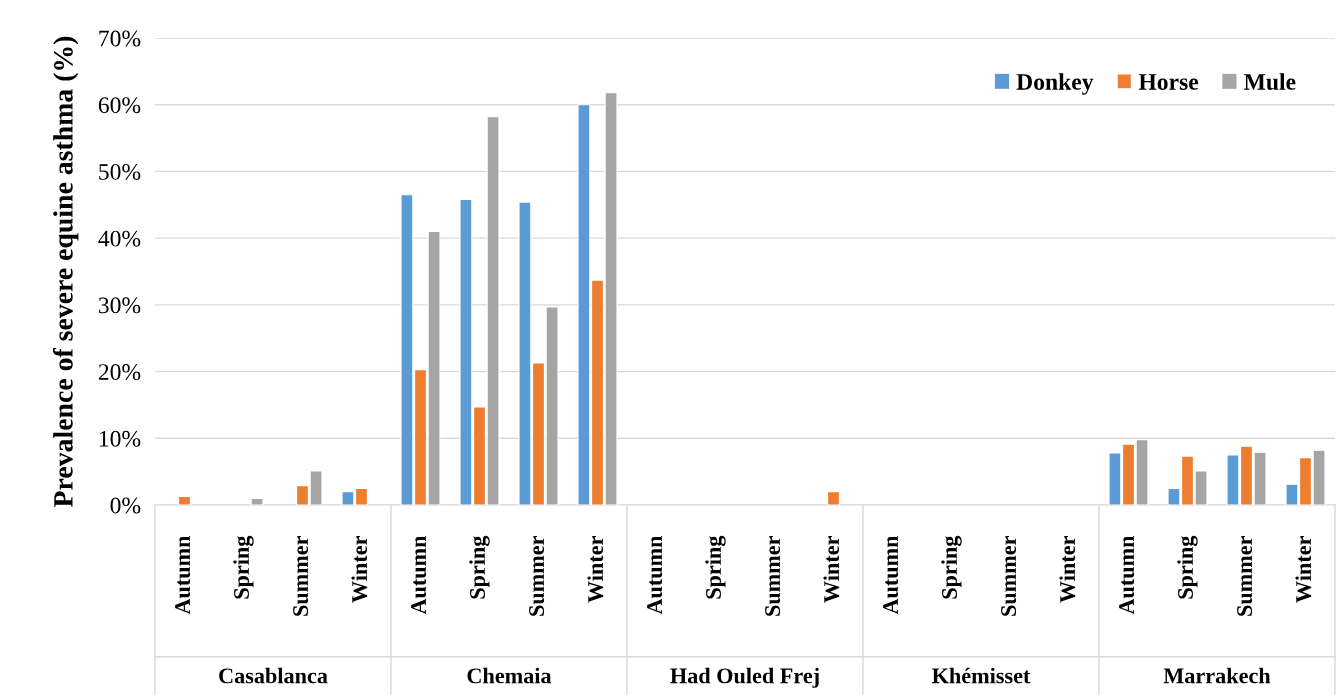  Describe the element at coordinates (125, 505) in the screenshot. I see `y-tick-label: 0%` at that location.